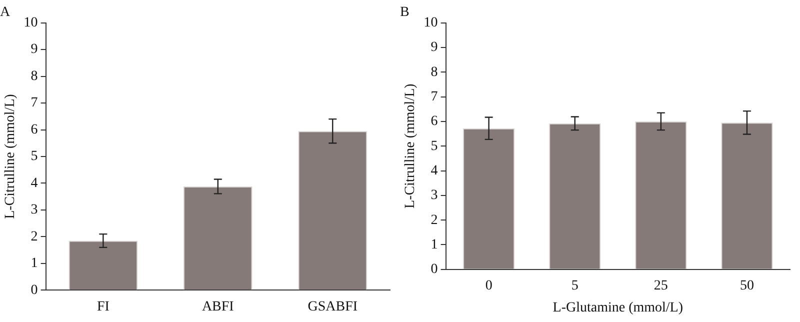 The image size is (800, 322). What do you see at coordinates (661, 286) in the screenshot?
I see `x-tick-label: 25` at bounding box center [661, 286].